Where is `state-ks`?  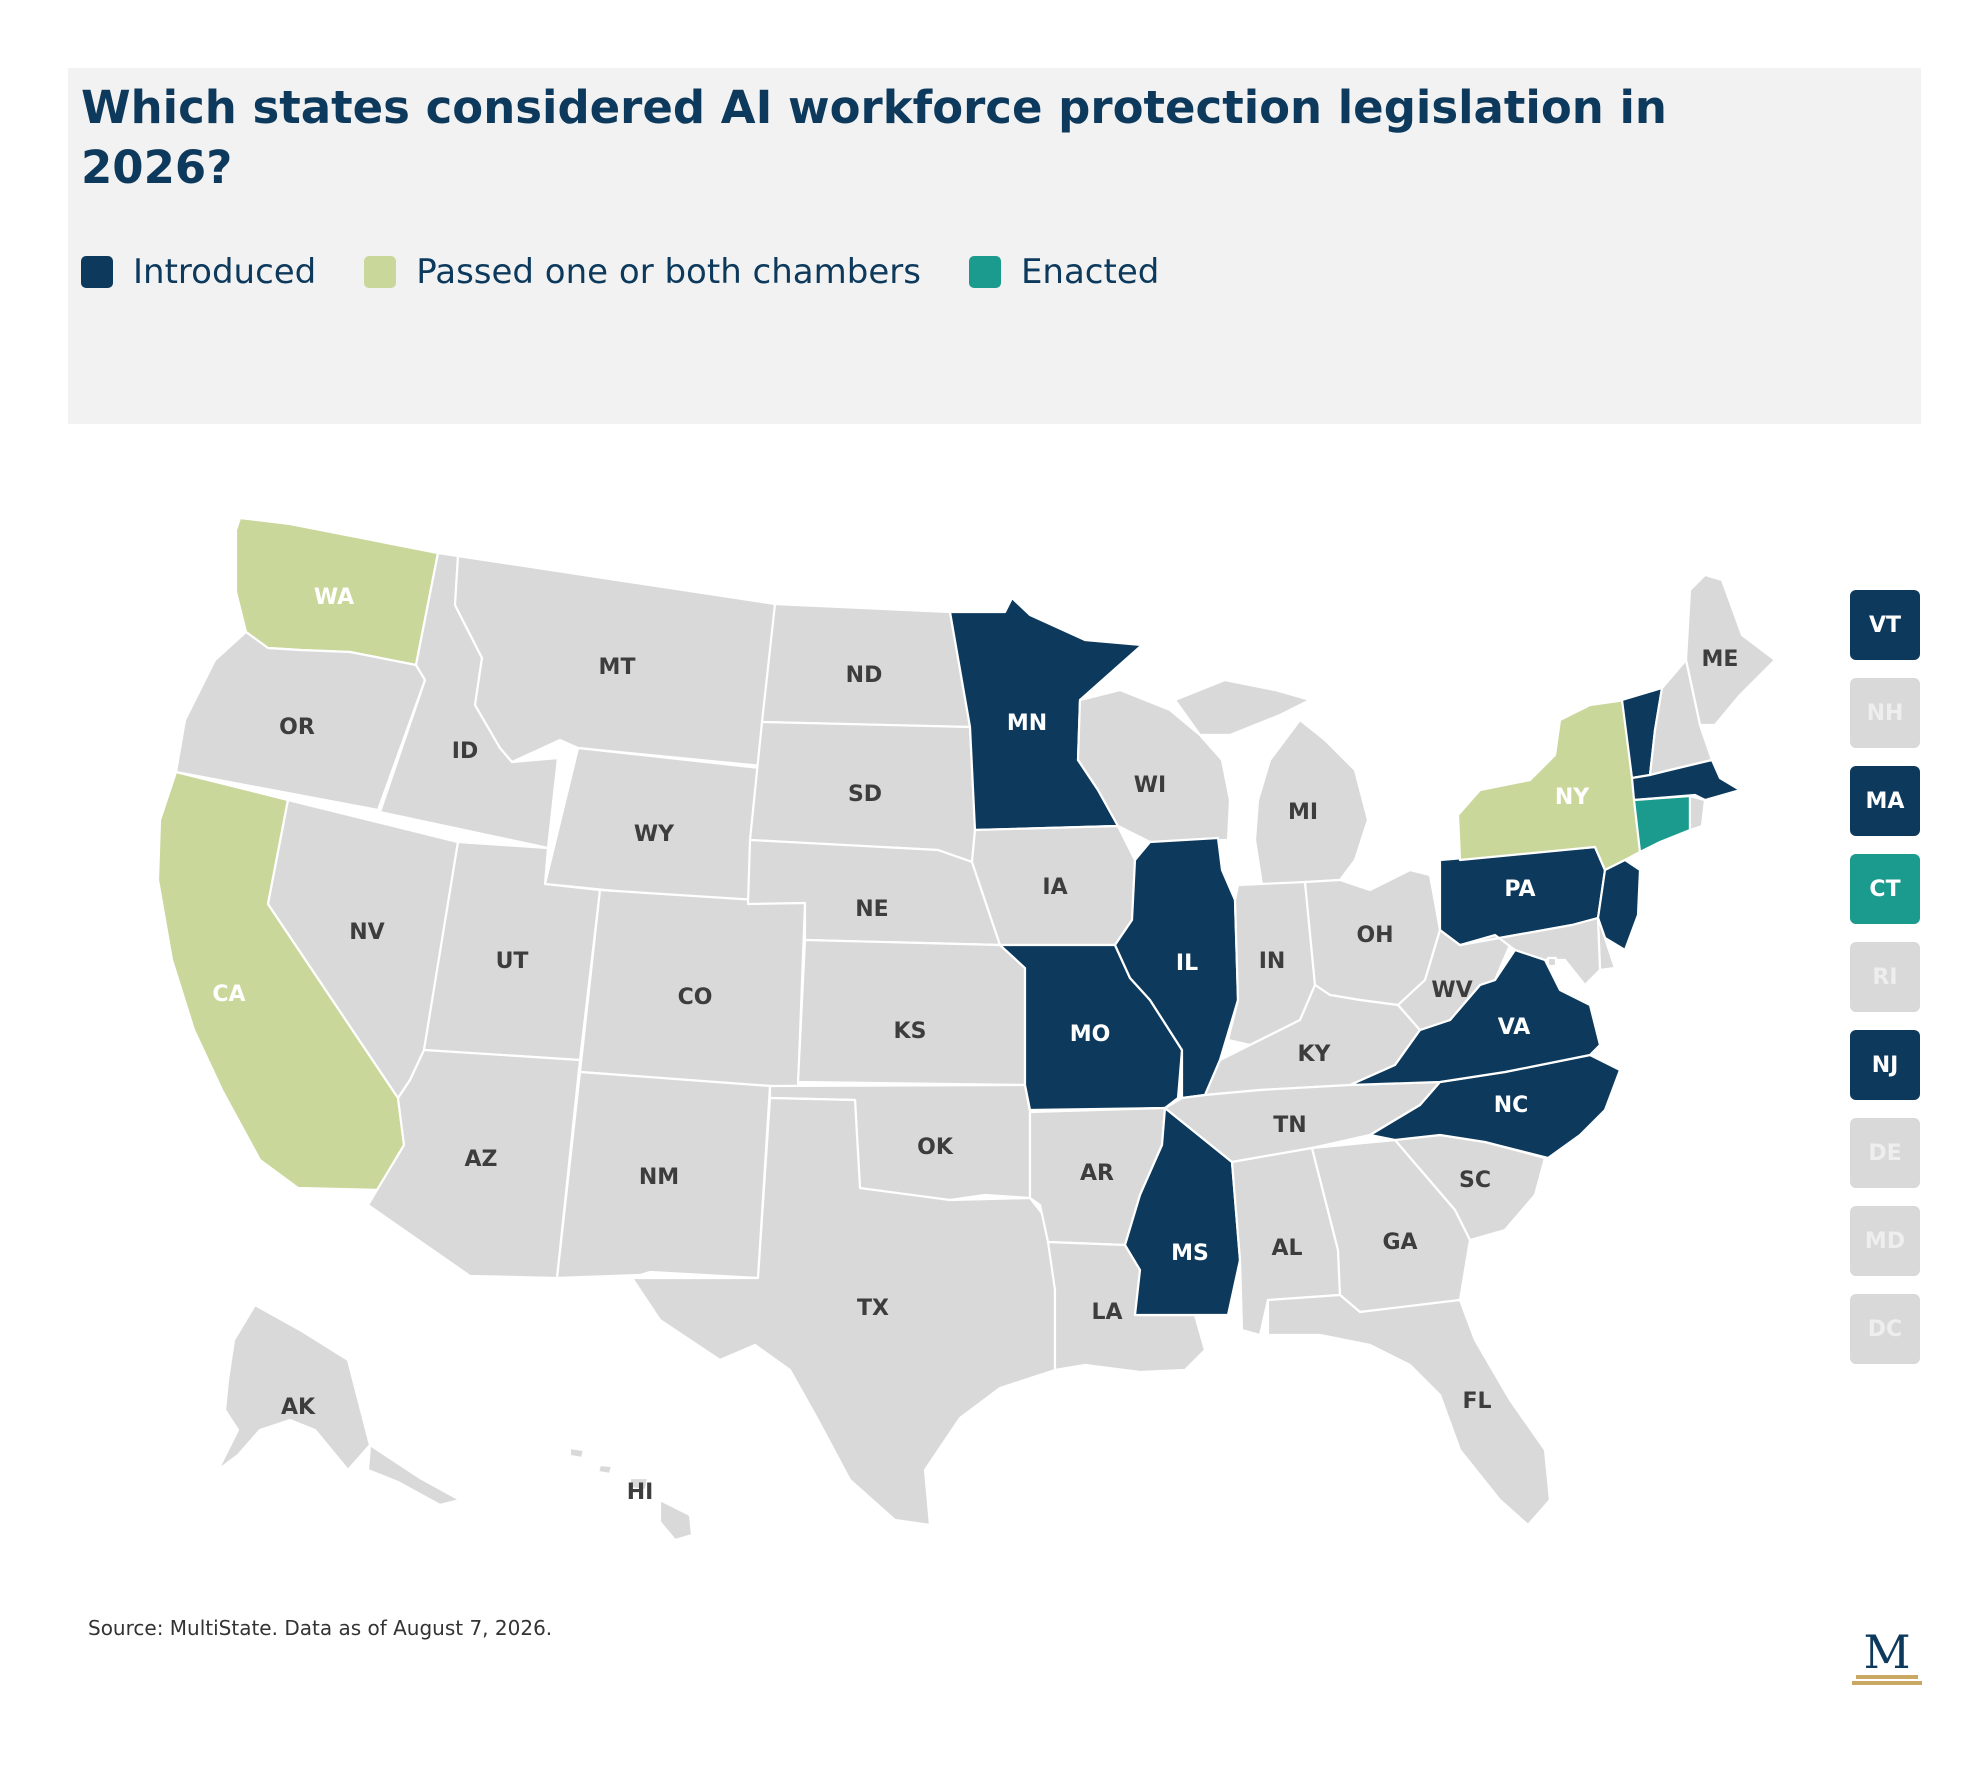 state-ks is located at coordinates (911, 1012).